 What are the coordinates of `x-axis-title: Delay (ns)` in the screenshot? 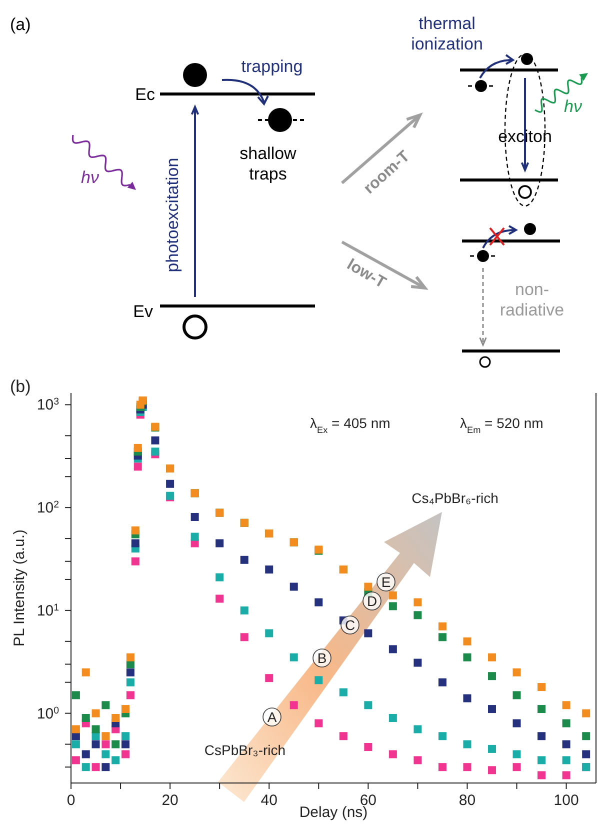 It's located at (333, 812).